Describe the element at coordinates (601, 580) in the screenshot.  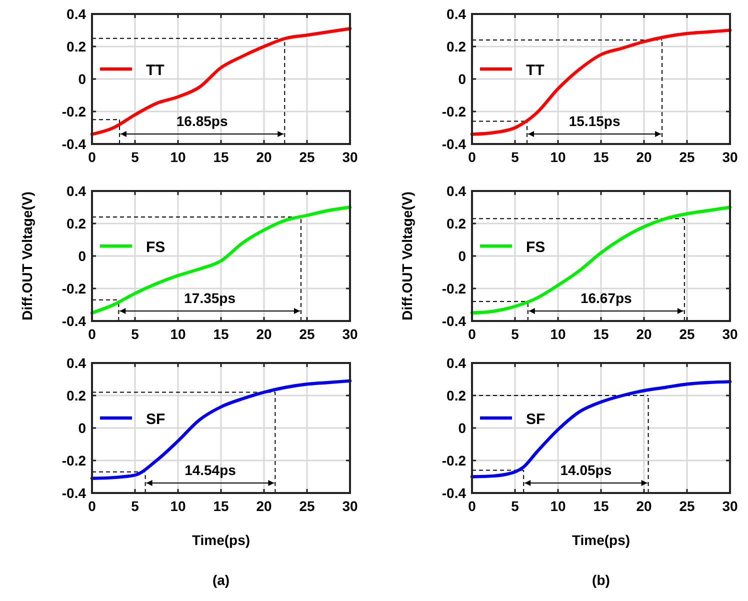
I see `text: (b)` at that location.